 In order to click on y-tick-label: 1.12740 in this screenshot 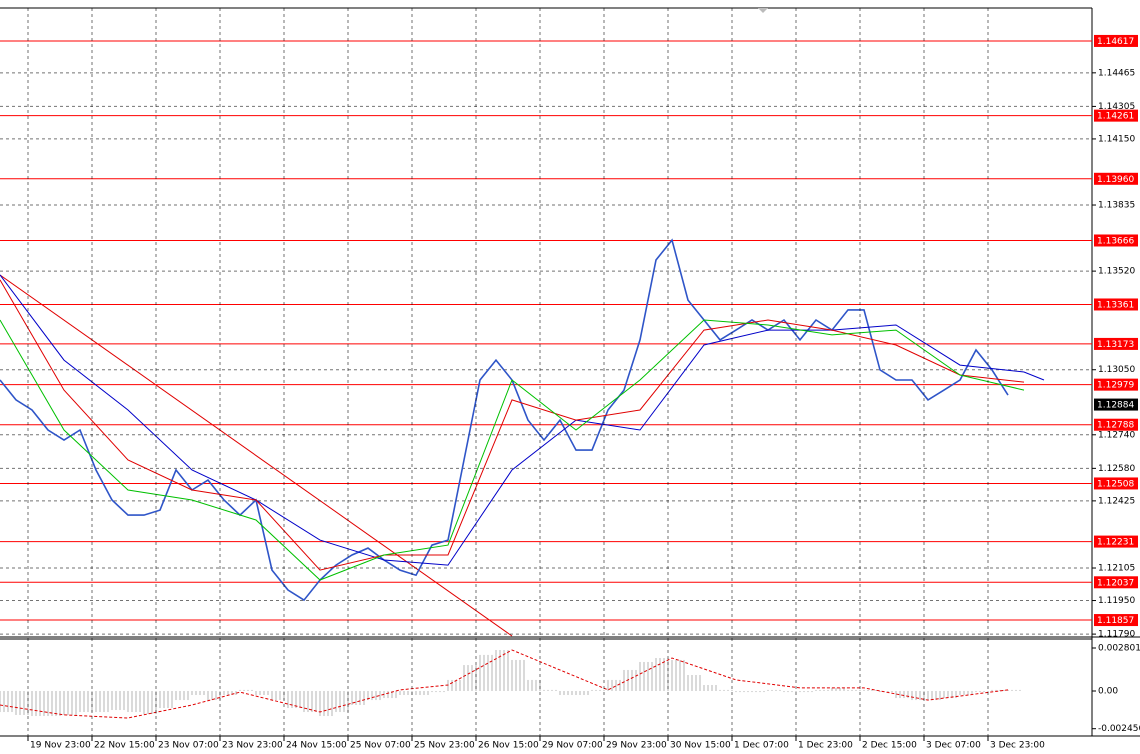, I will do `click(1116, 435)`.